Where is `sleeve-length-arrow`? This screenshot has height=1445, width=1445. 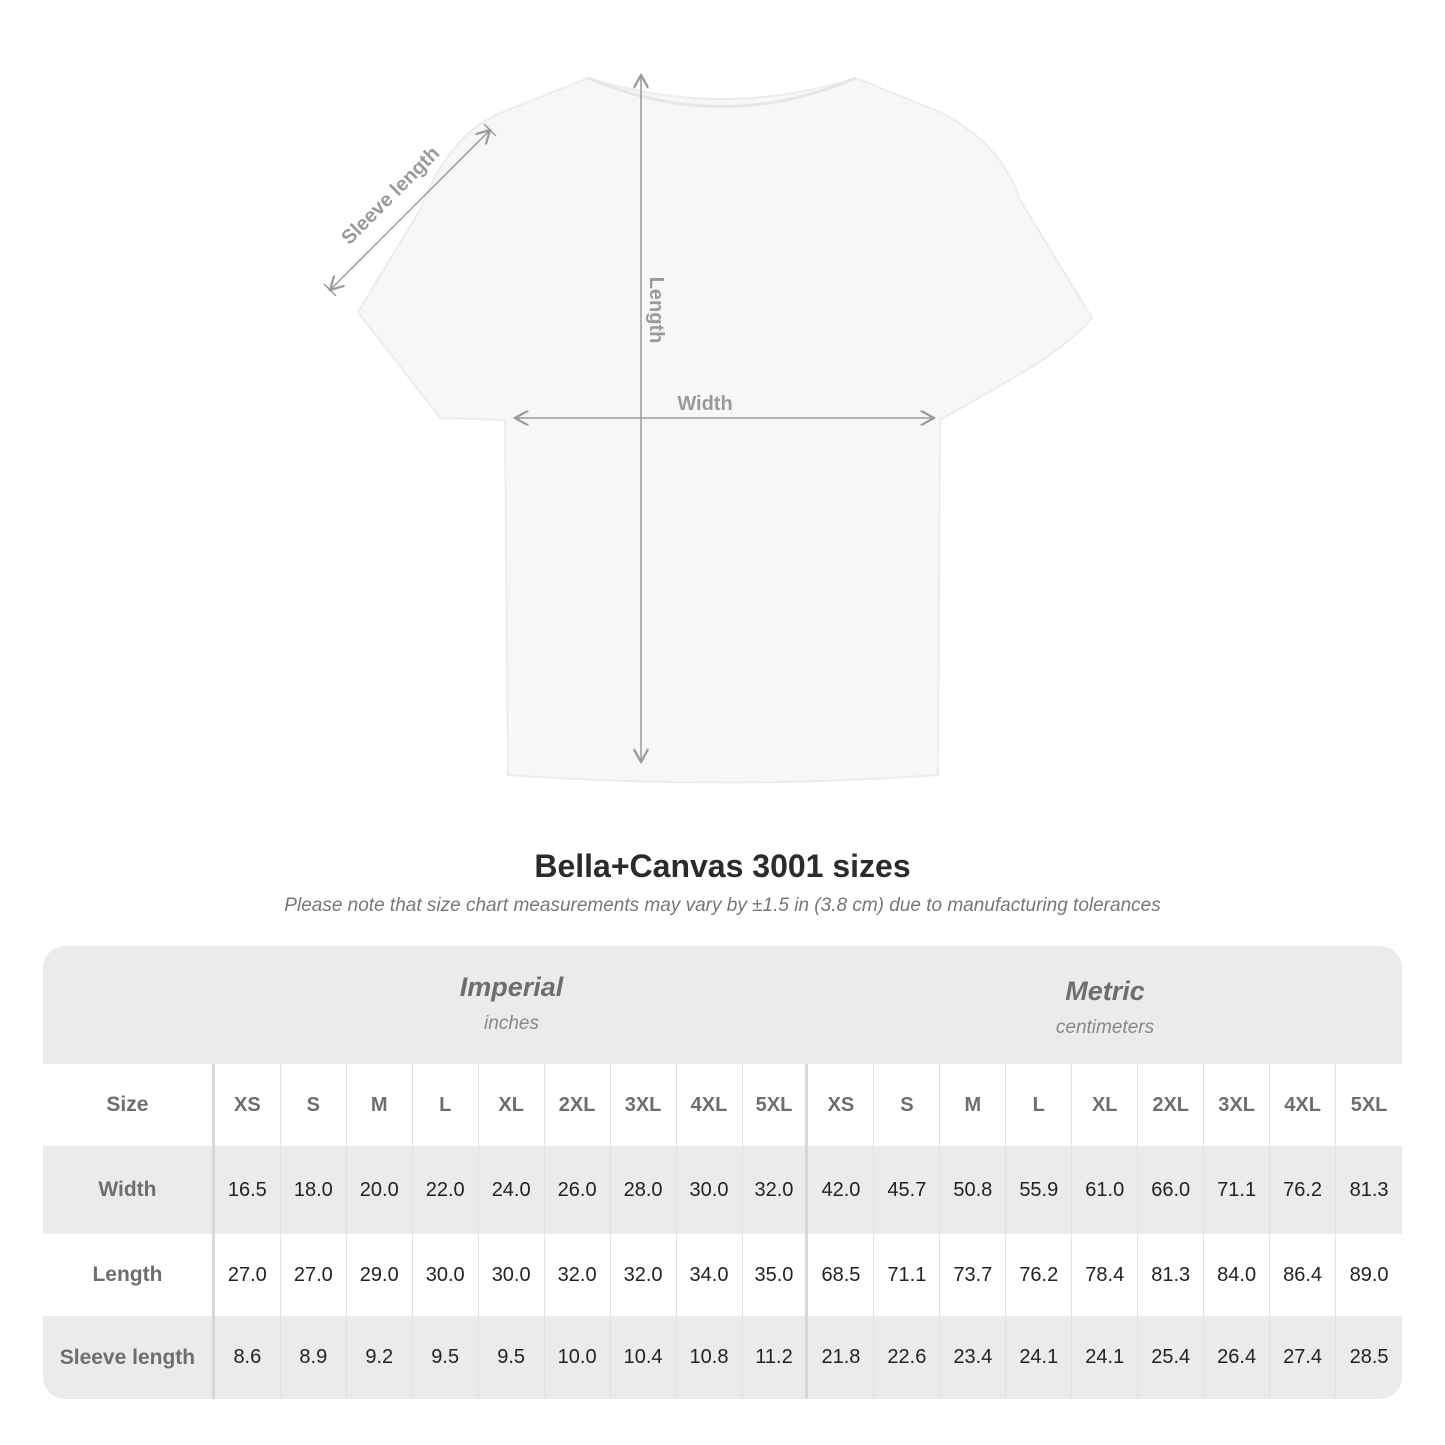
sleeve-length-arrow is located at coordinates (410, 210).